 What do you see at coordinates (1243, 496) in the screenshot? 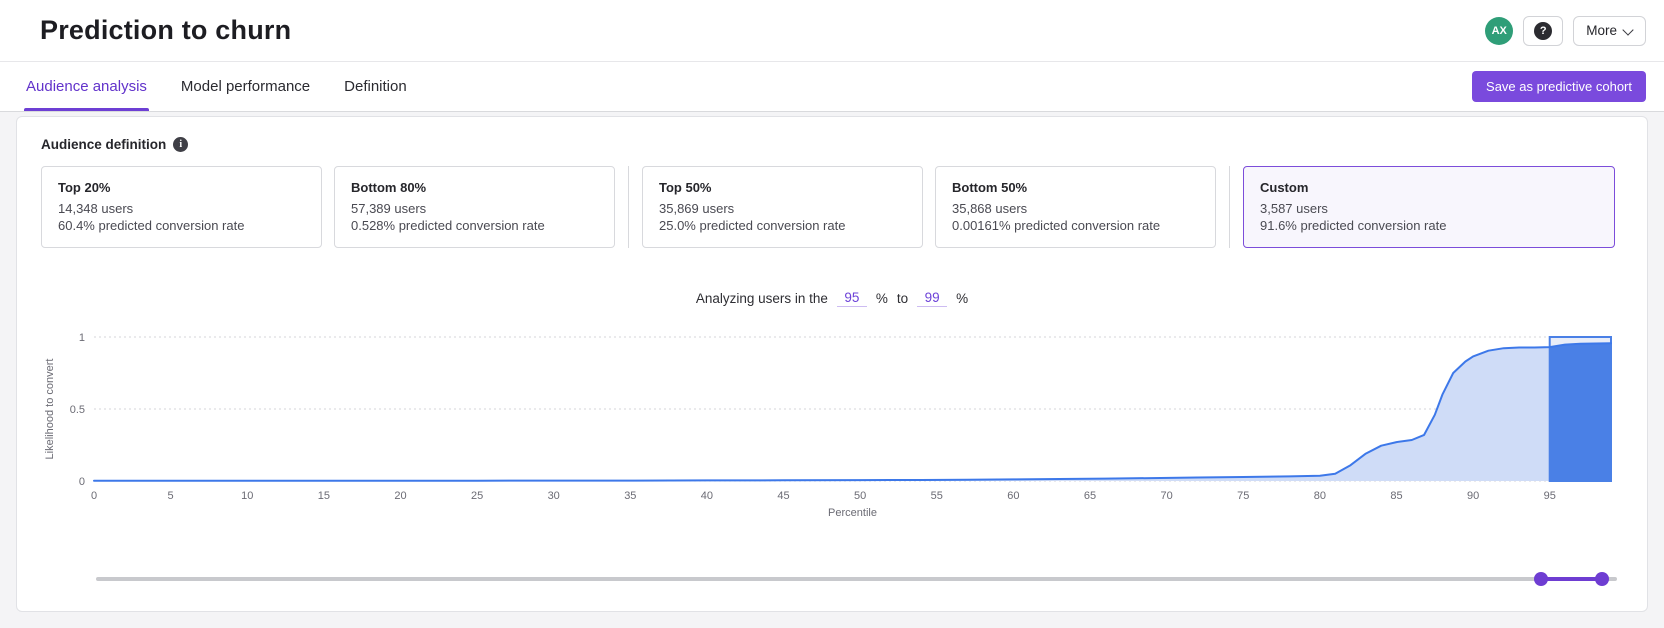
I see `svg-text: 75` at bounding box center [1243, 496].